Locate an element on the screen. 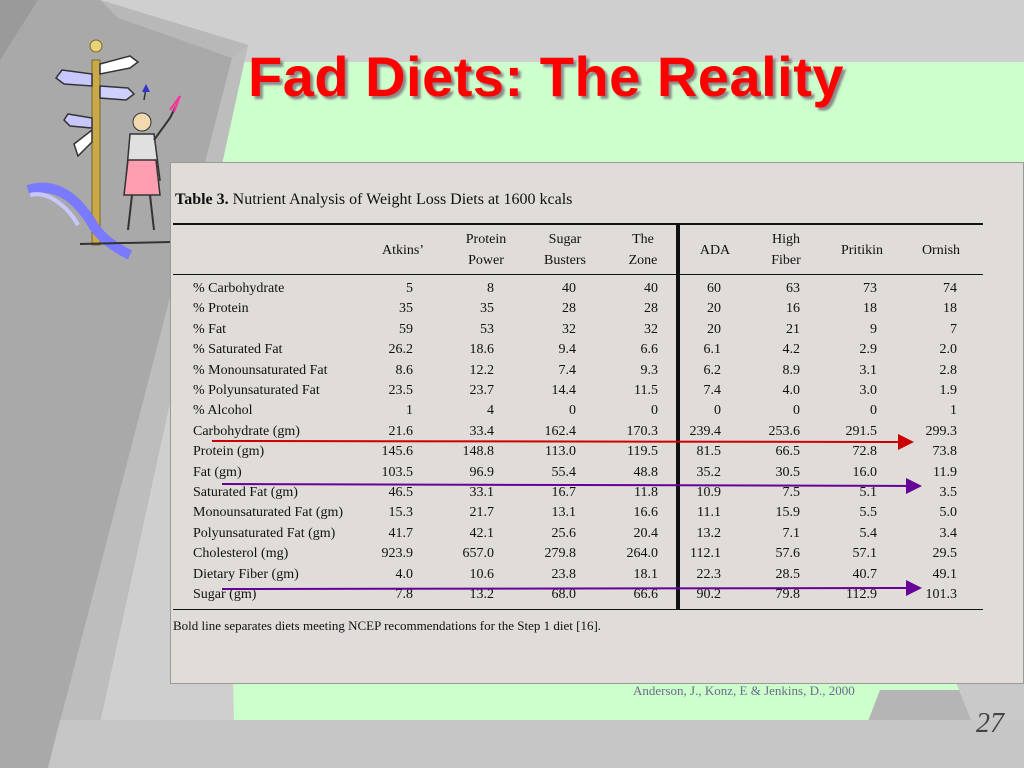 The width and height of the screenshot is (1024, 768). table-cell: 42.1 is located at coordinates (482, 533).